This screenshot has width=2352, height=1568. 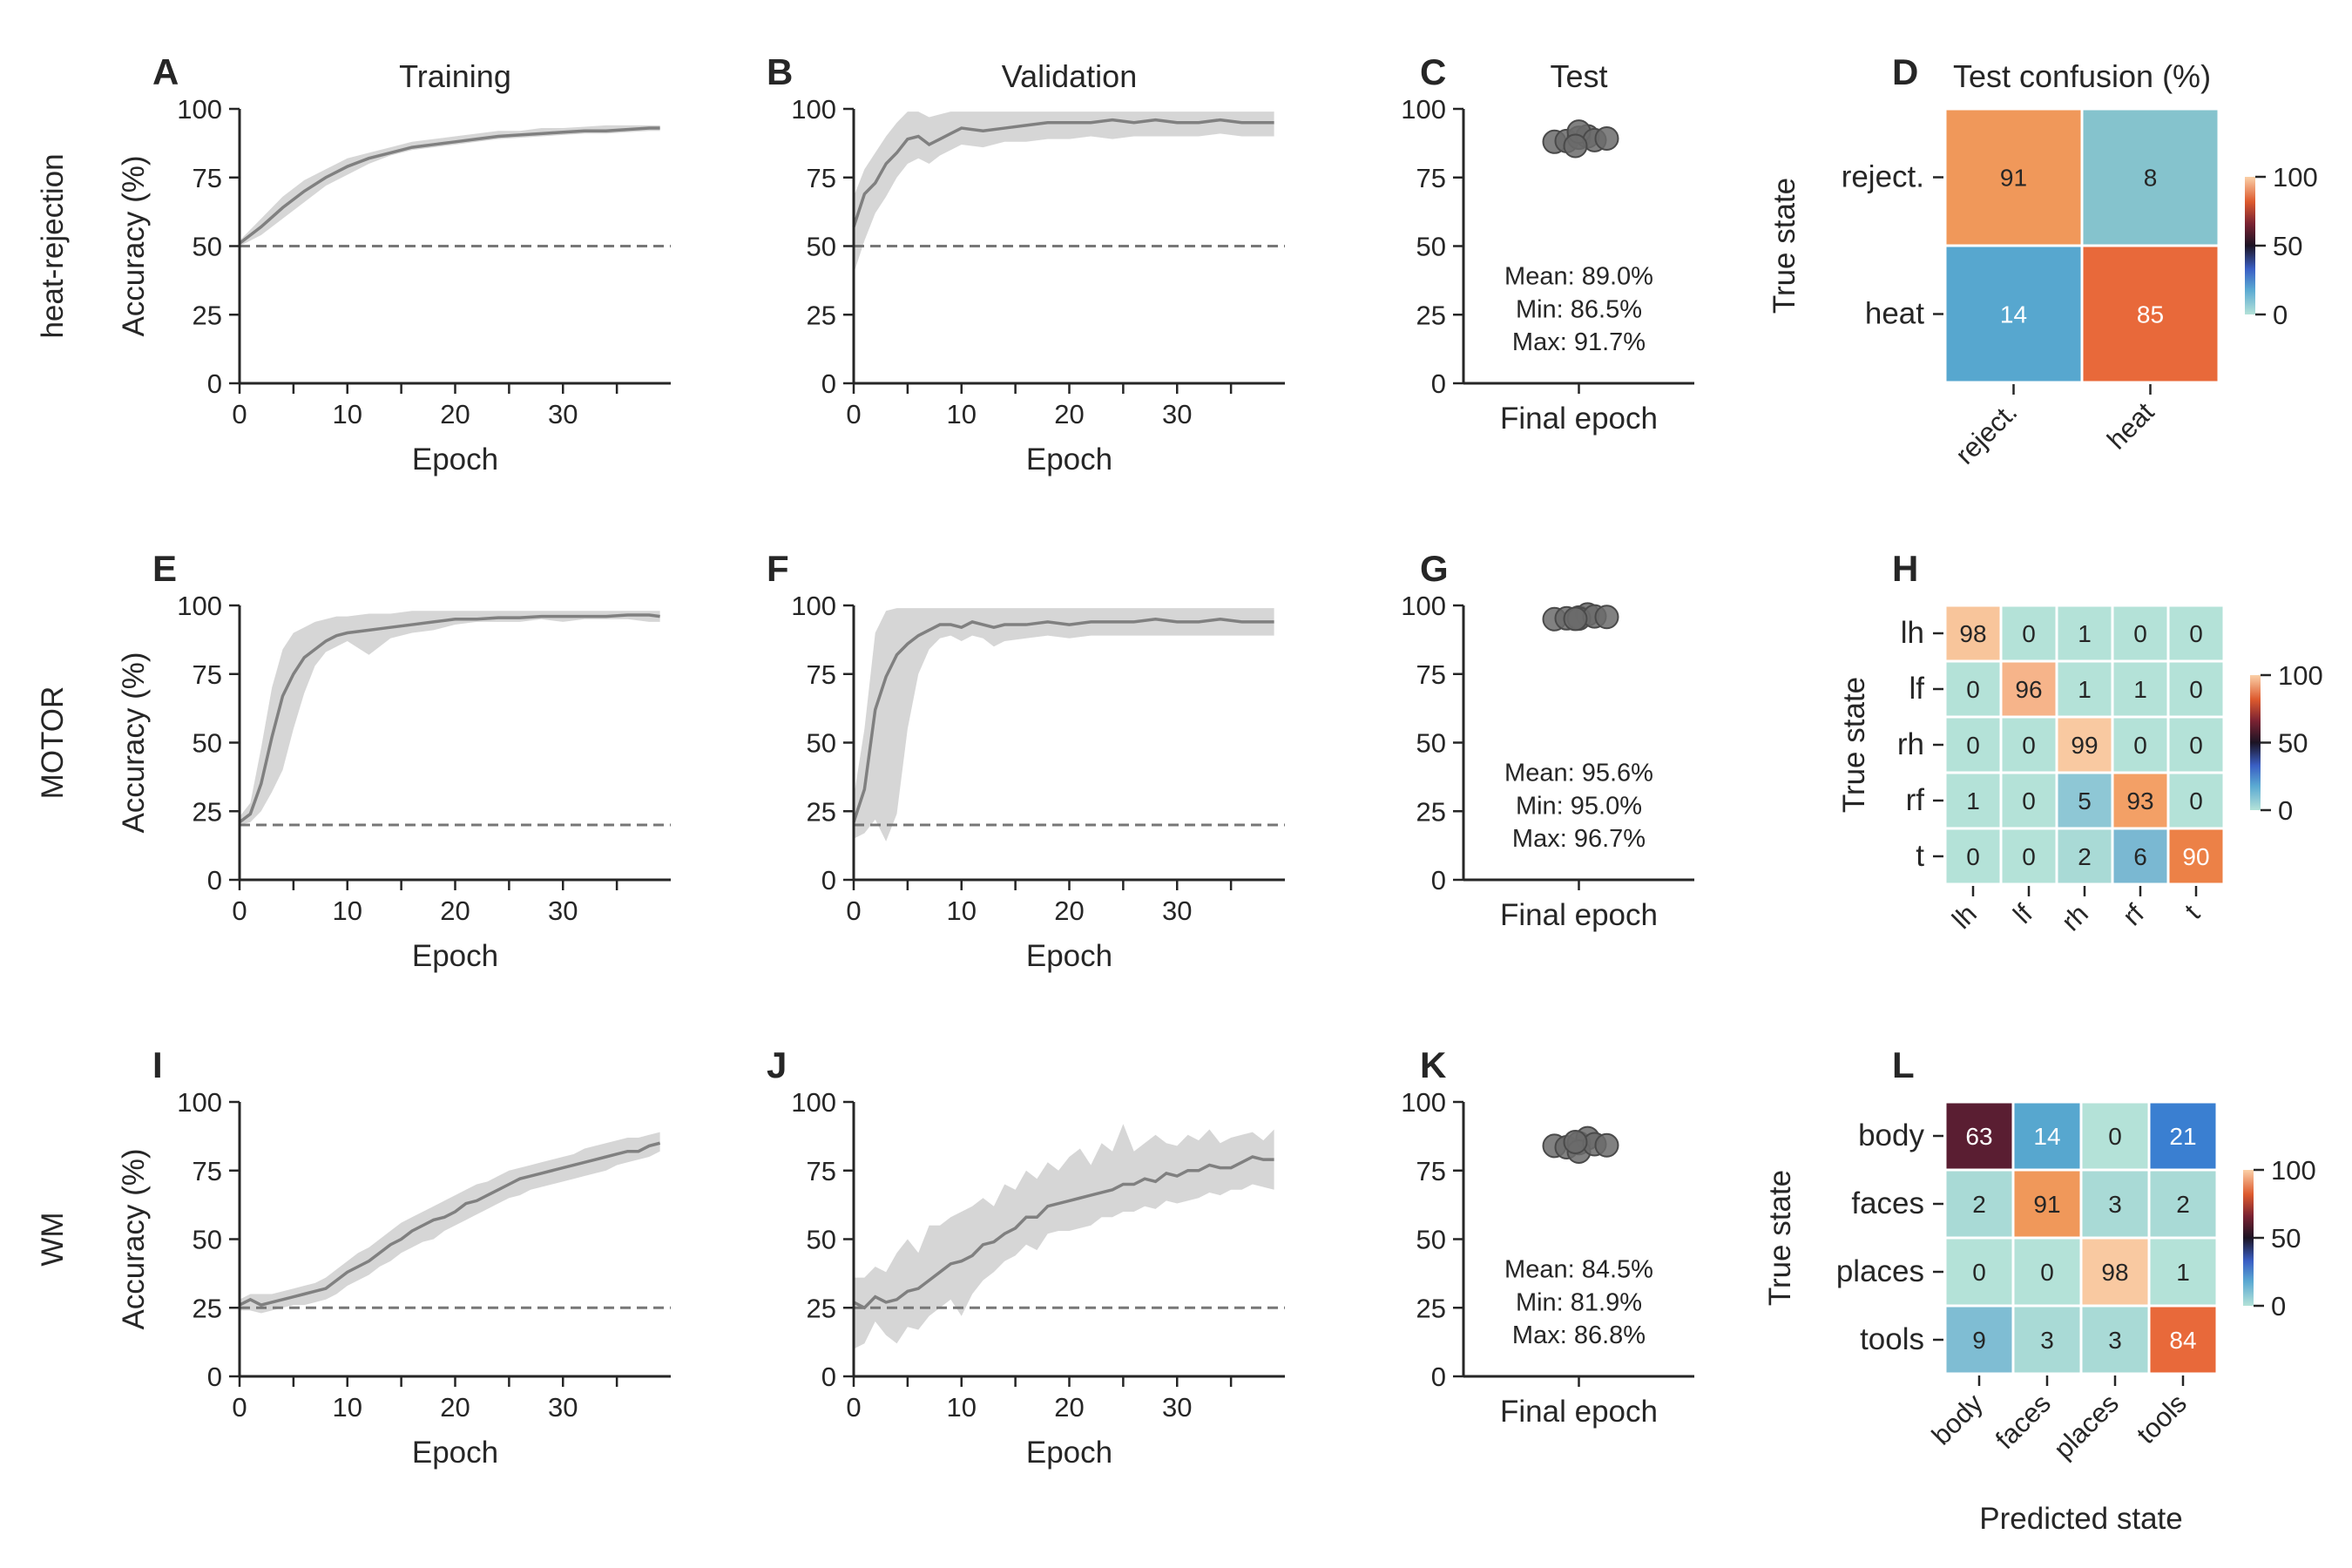 What do you see at coordinates (2255, 742) in the screenshot?
I see `colorbar` at bounding box center [2255, 742].